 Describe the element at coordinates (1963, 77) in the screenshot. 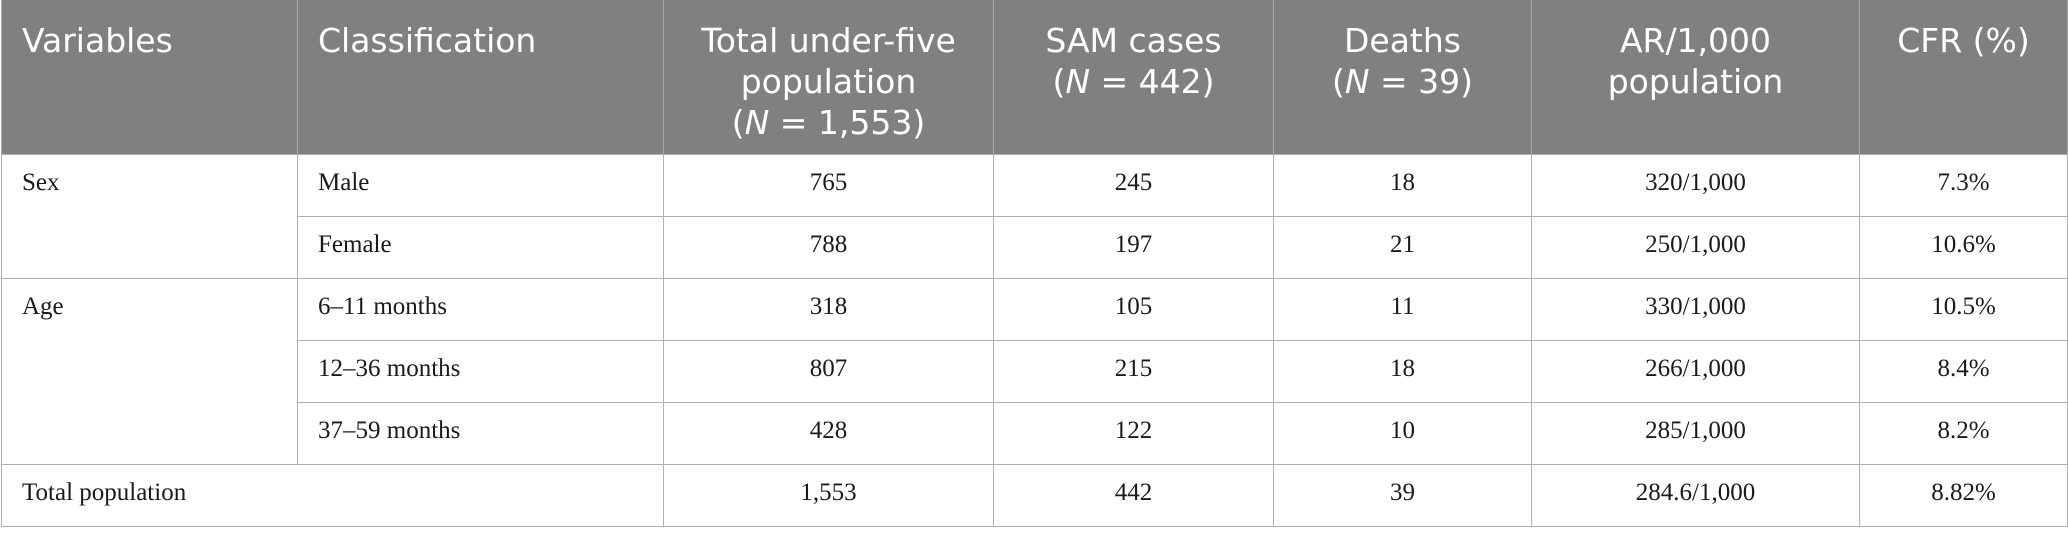

I see `header-cfr: CFR (%)` at that location.